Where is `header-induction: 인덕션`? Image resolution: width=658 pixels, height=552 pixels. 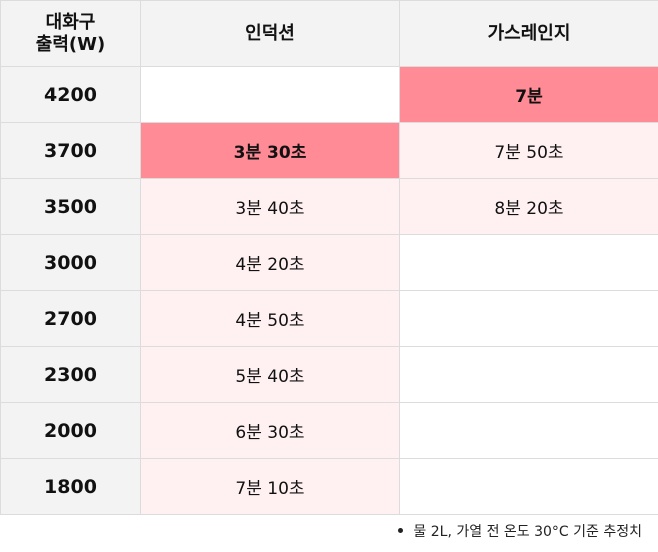 header-induction: 인덕션 is located at coordinates (270, 33).